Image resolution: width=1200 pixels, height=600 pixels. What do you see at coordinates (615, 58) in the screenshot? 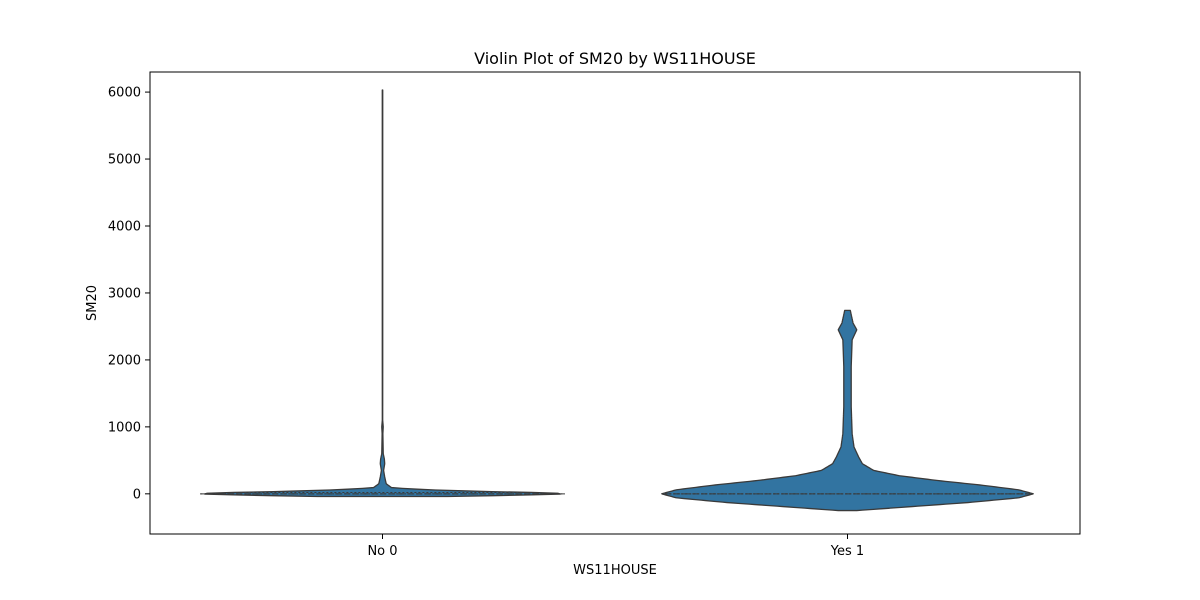
I see `chart-title: Violin Plot of SM20 by WS11HOUSE` at bounding box center [615, 58].